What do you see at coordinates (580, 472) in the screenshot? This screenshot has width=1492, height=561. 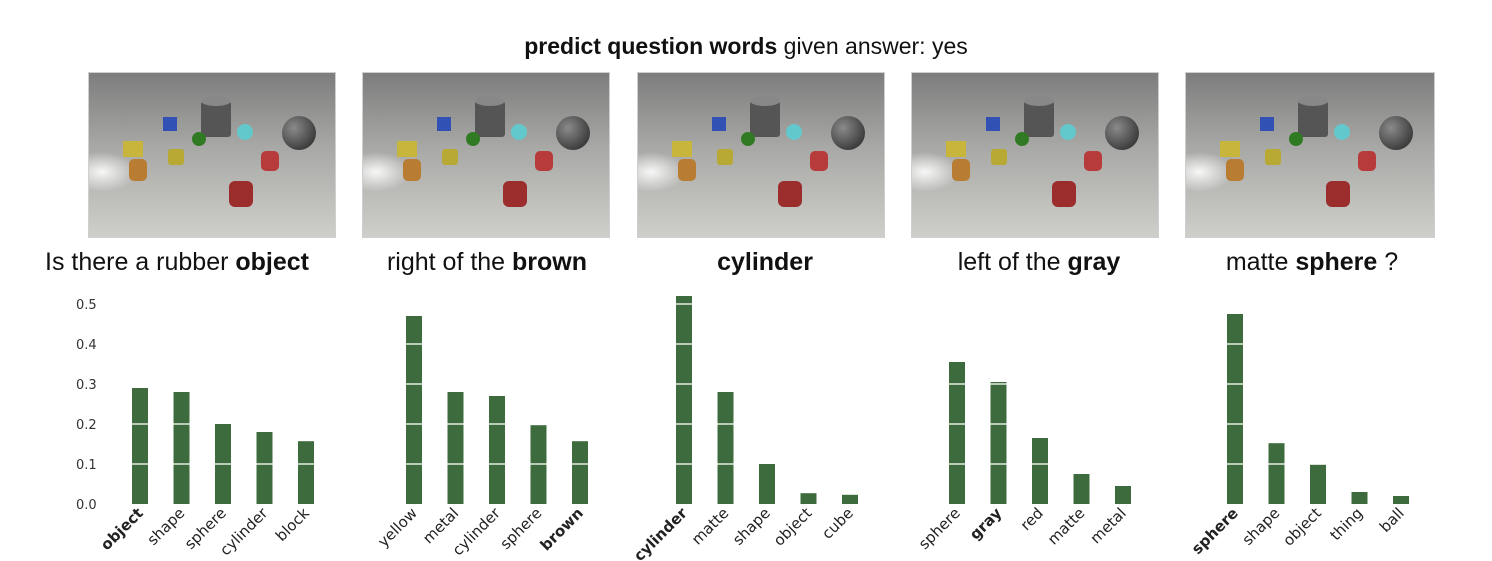 I see `bar-brown` at bounding box center [580, 472].